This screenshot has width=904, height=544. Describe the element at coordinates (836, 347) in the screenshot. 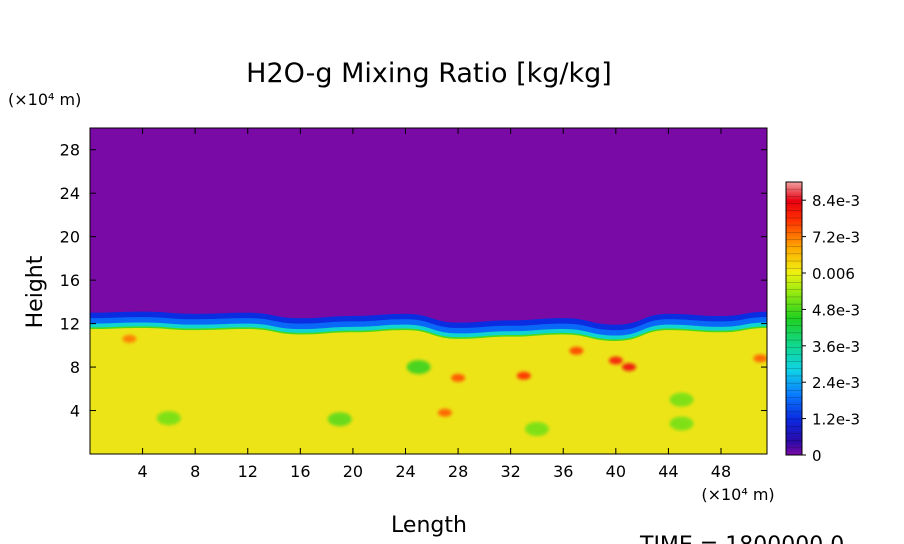

I see `colorbar-label-3: 3.6e-3` at that location.